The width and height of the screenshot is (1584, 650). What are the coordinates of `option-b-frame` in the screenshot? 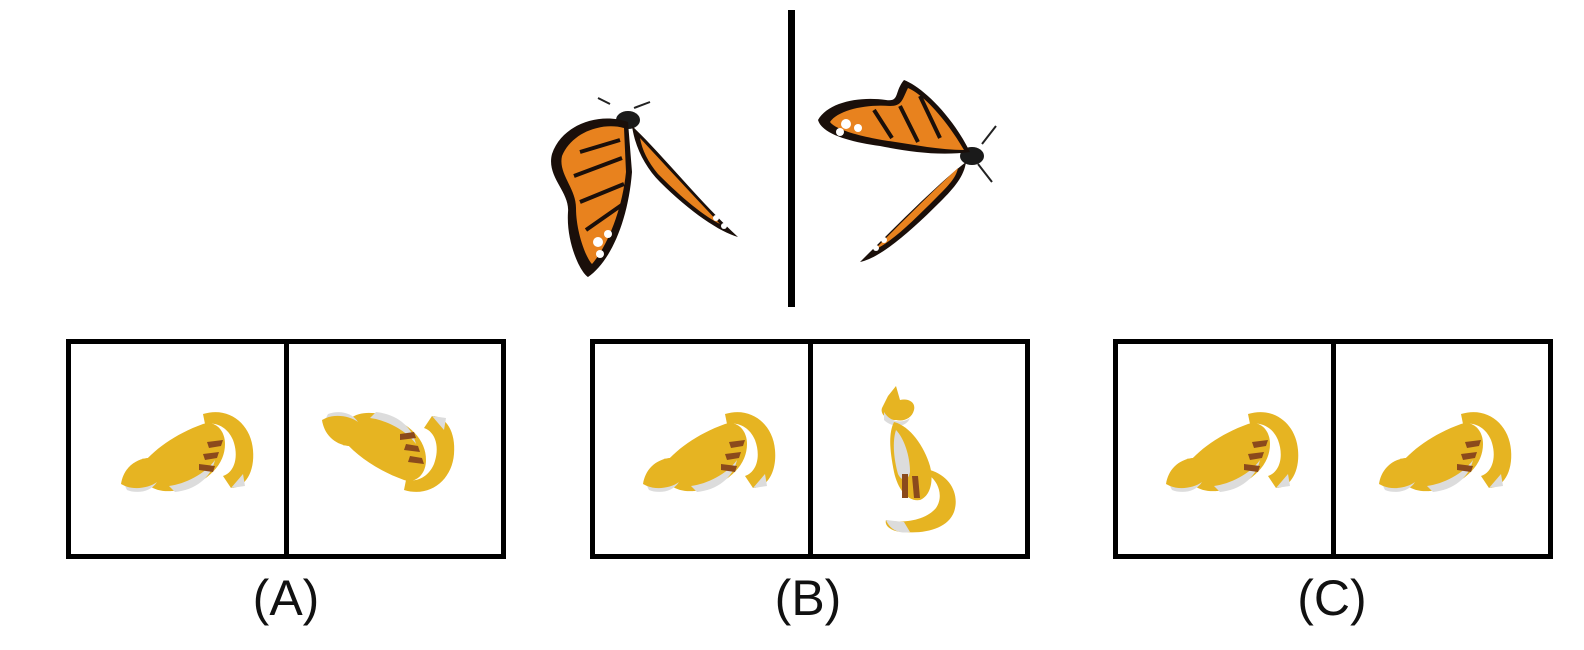 It's located at (810, 449).